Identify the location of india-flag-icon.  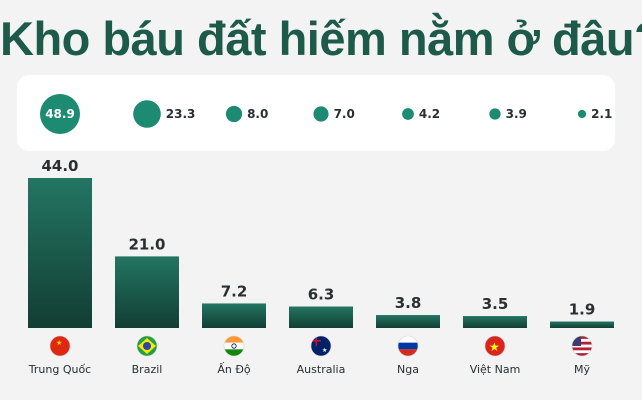
(234, 346).